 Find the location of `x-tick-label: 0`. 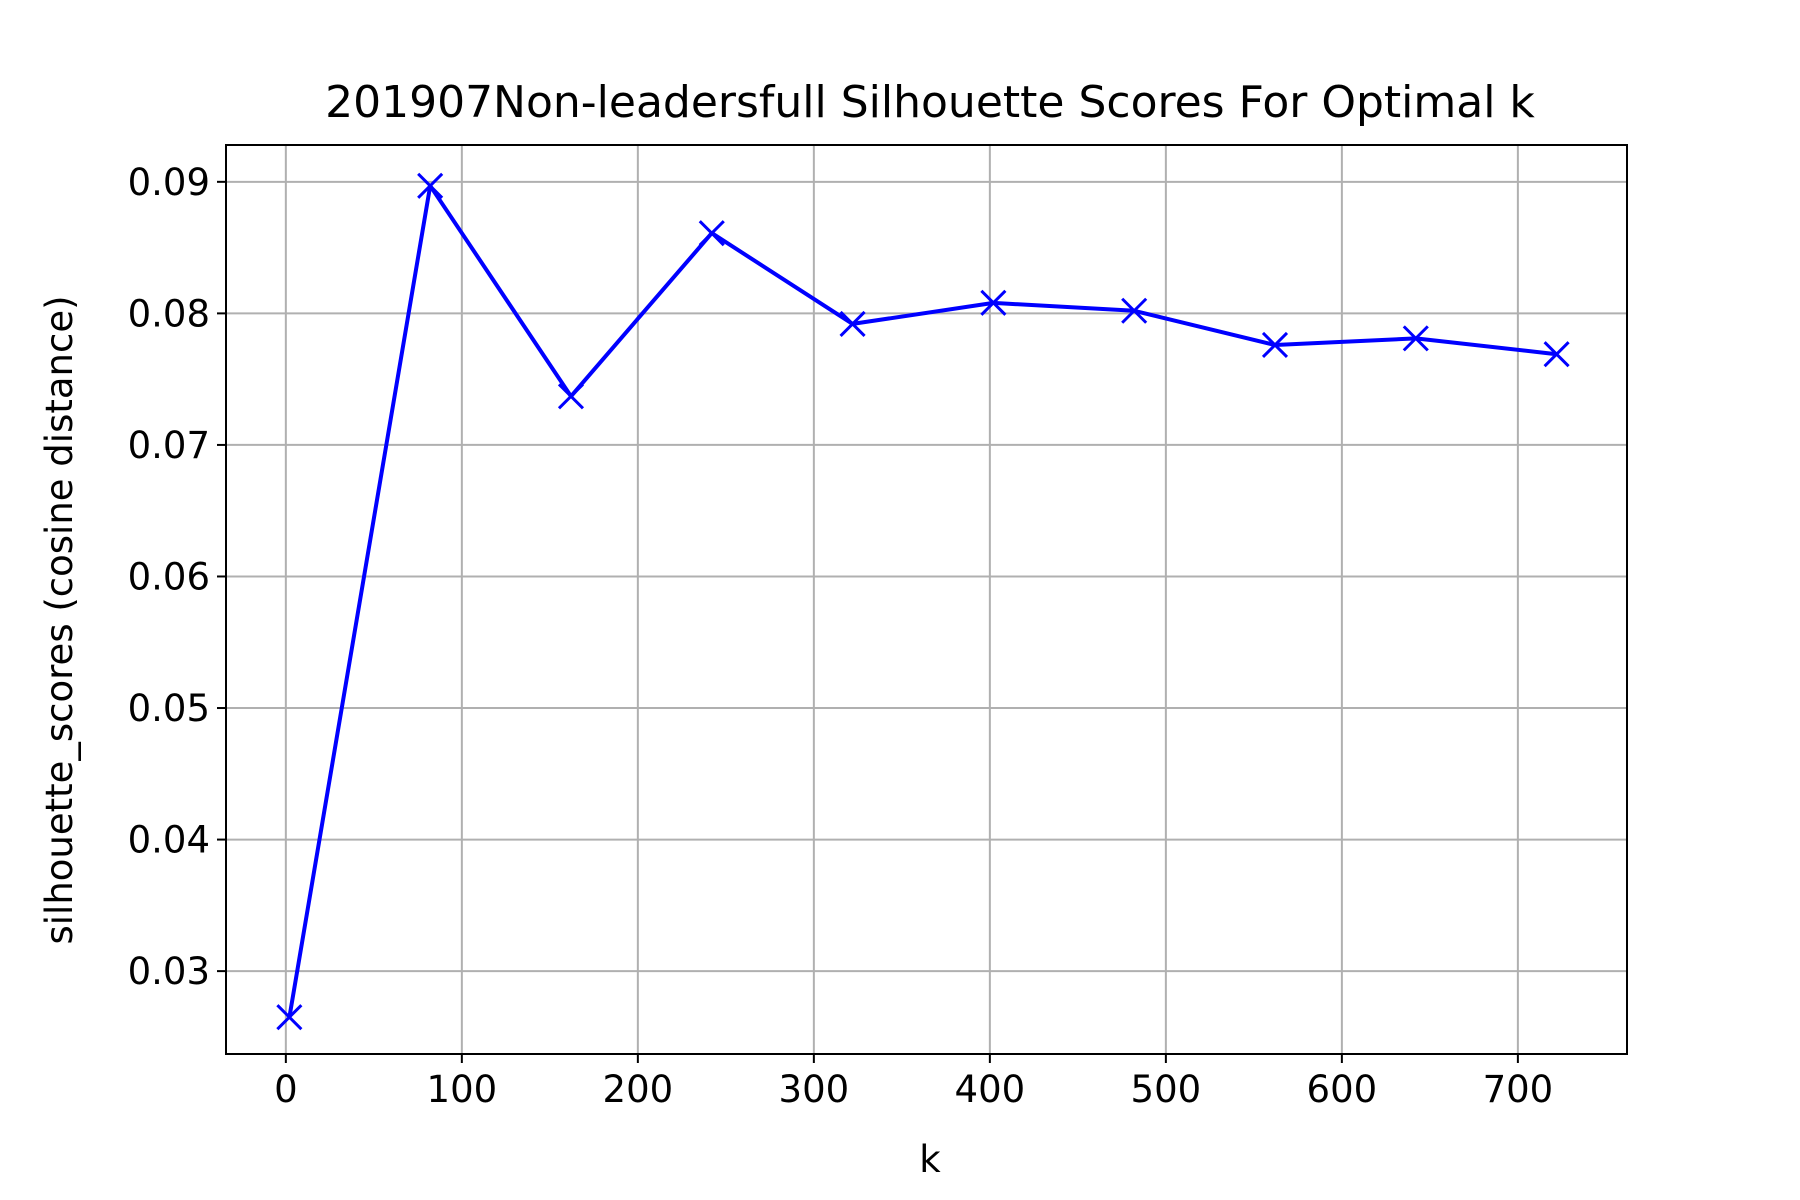

x-tick-label: 0 is located at coordinates (286, 1089).